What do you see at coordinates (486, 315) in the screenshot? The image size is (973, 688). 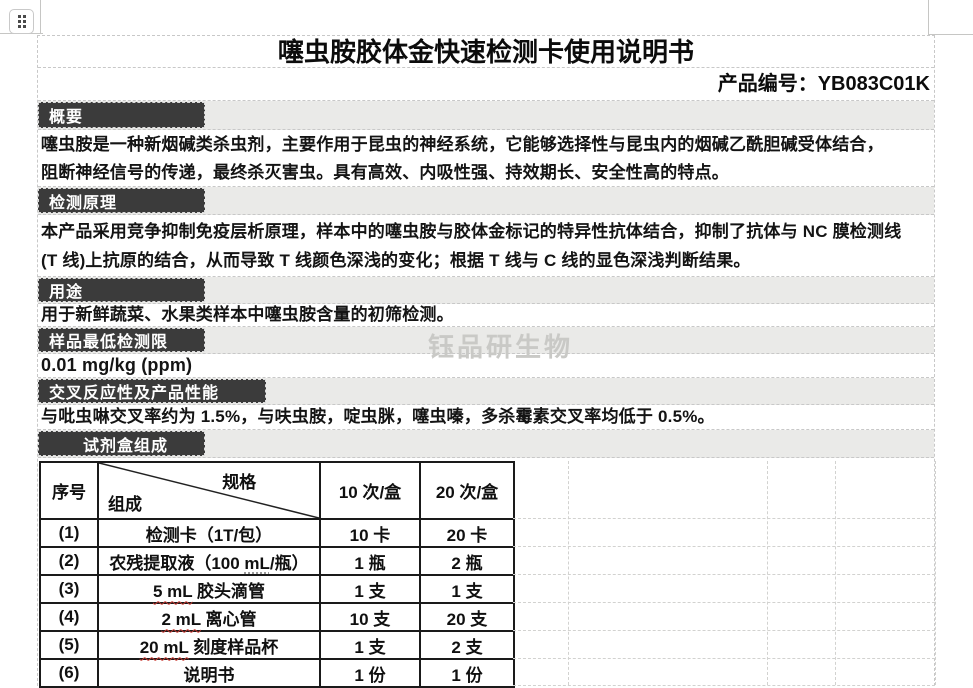 I see `section-body-row: 用于新鲜蔬菜、水果类样本中噻虫胺含量的初筛检测。` at bounding box center [486, 315].